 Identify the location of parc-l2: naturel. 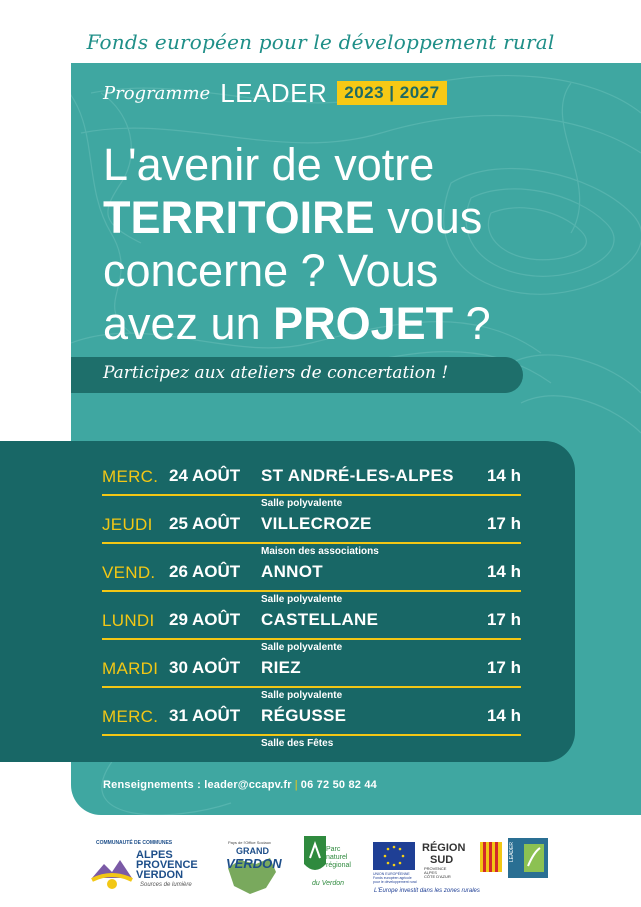
(337, 857).